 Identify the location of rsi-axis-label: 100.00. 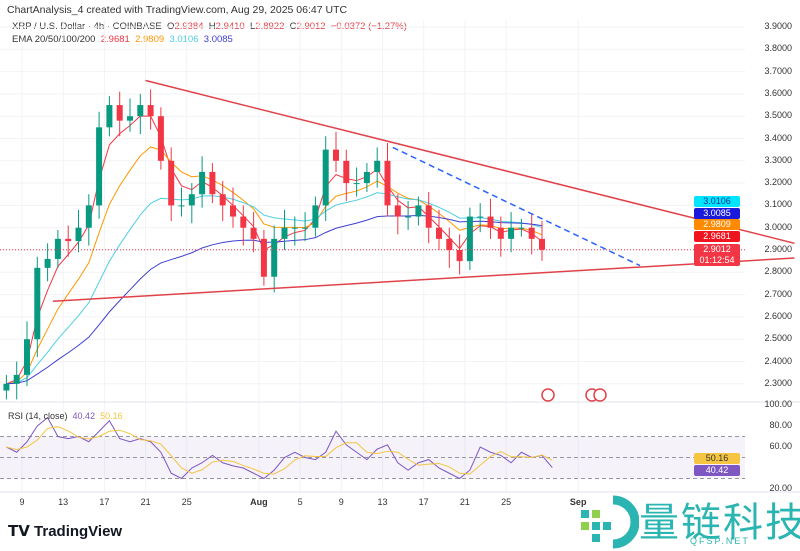
(778, 404).